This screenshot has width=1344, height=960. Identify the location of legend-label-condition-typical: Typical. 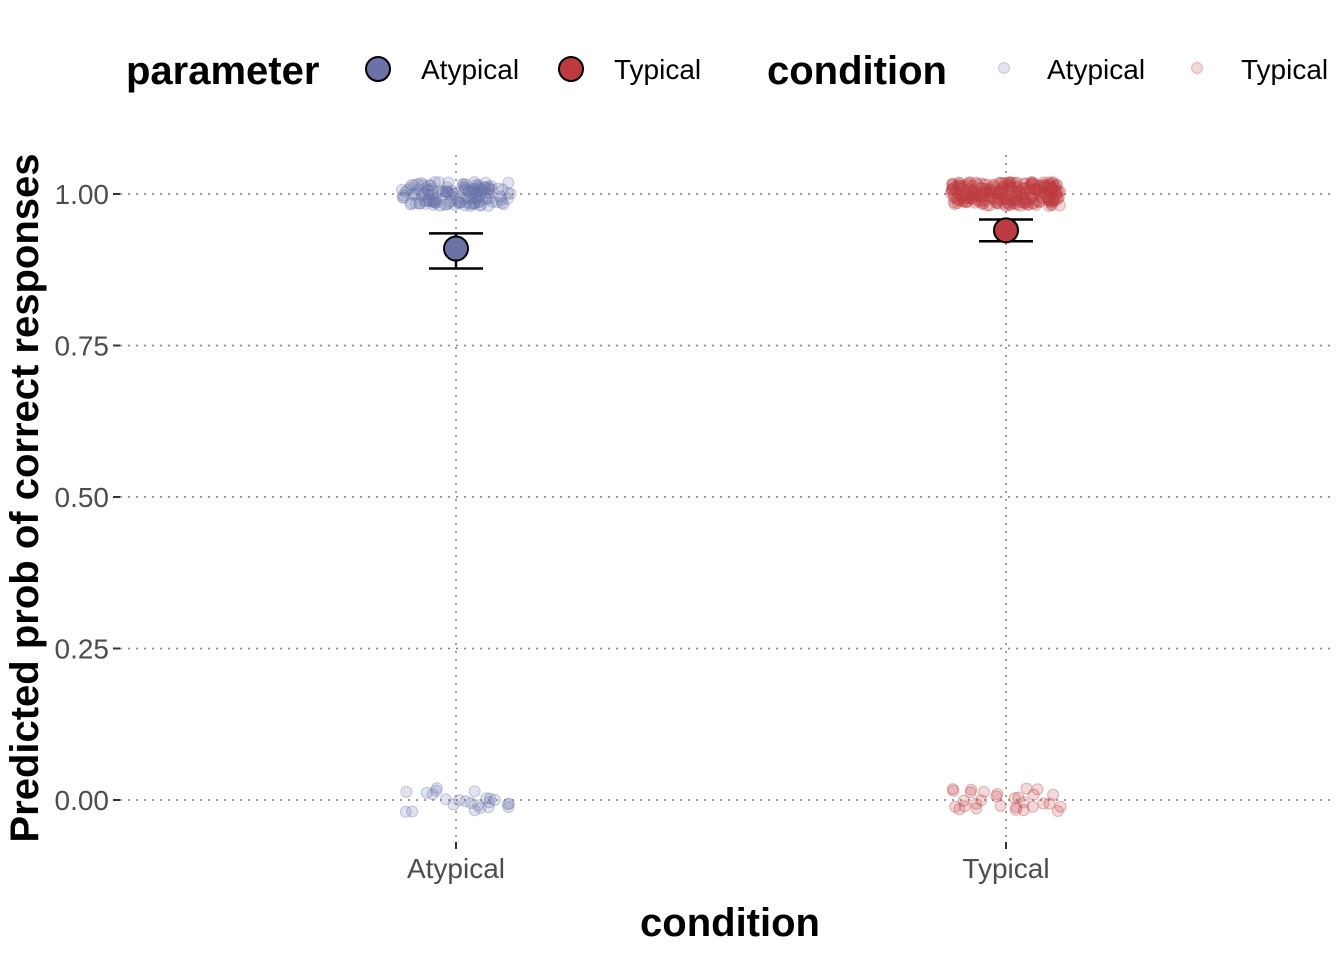
(1284, 69).